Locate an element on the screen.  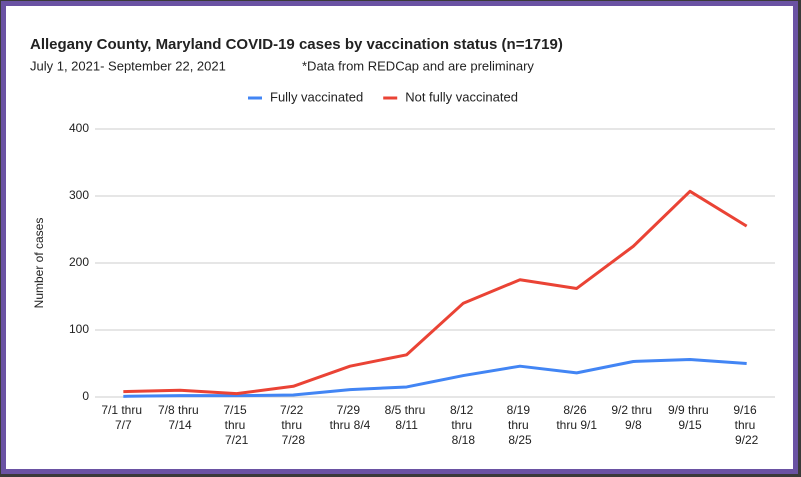
y-tick-label: 100 is located at coordinates (79, 329).